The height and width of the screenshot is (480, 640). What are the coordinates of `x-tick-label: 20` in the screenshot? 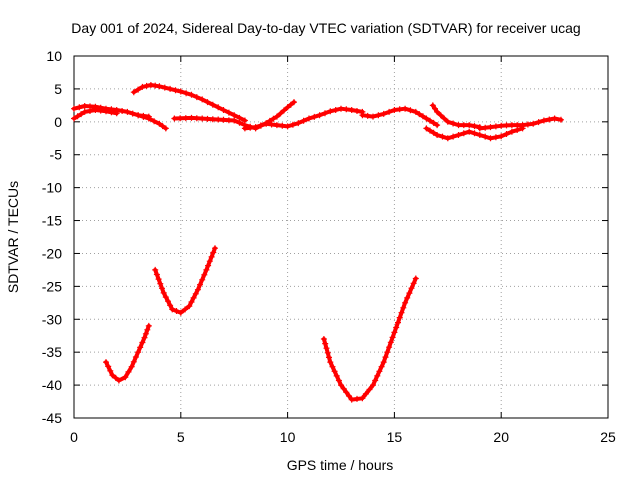 It's located at (501, 437).